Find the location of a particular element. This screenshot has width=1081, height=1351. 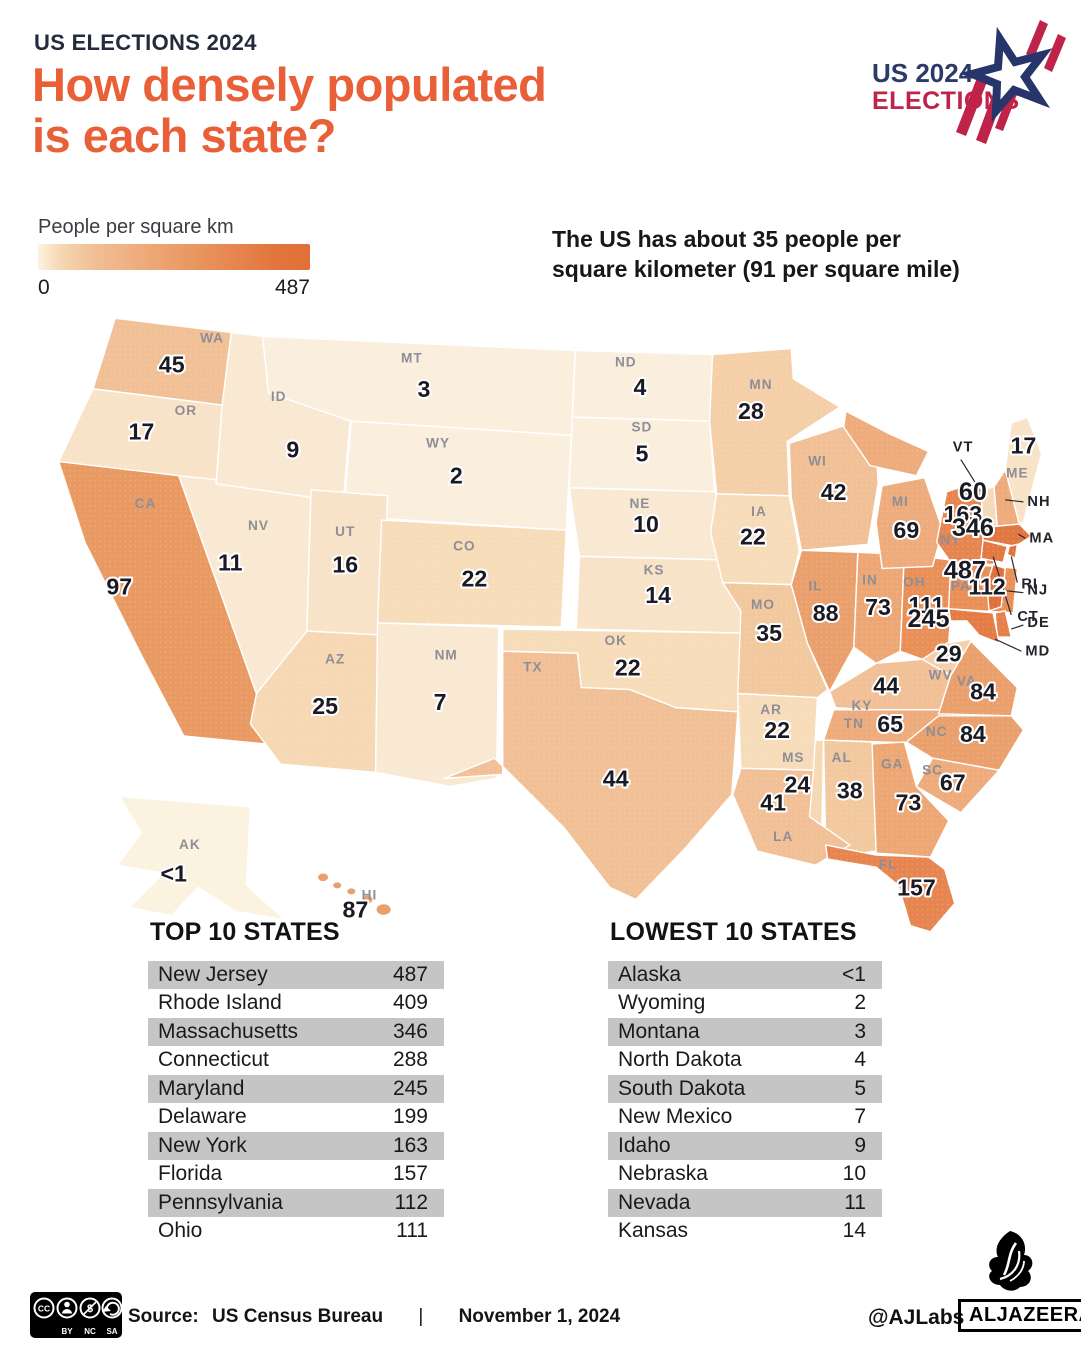

state-abbr-label: UT is located at coordinates (345, 531).